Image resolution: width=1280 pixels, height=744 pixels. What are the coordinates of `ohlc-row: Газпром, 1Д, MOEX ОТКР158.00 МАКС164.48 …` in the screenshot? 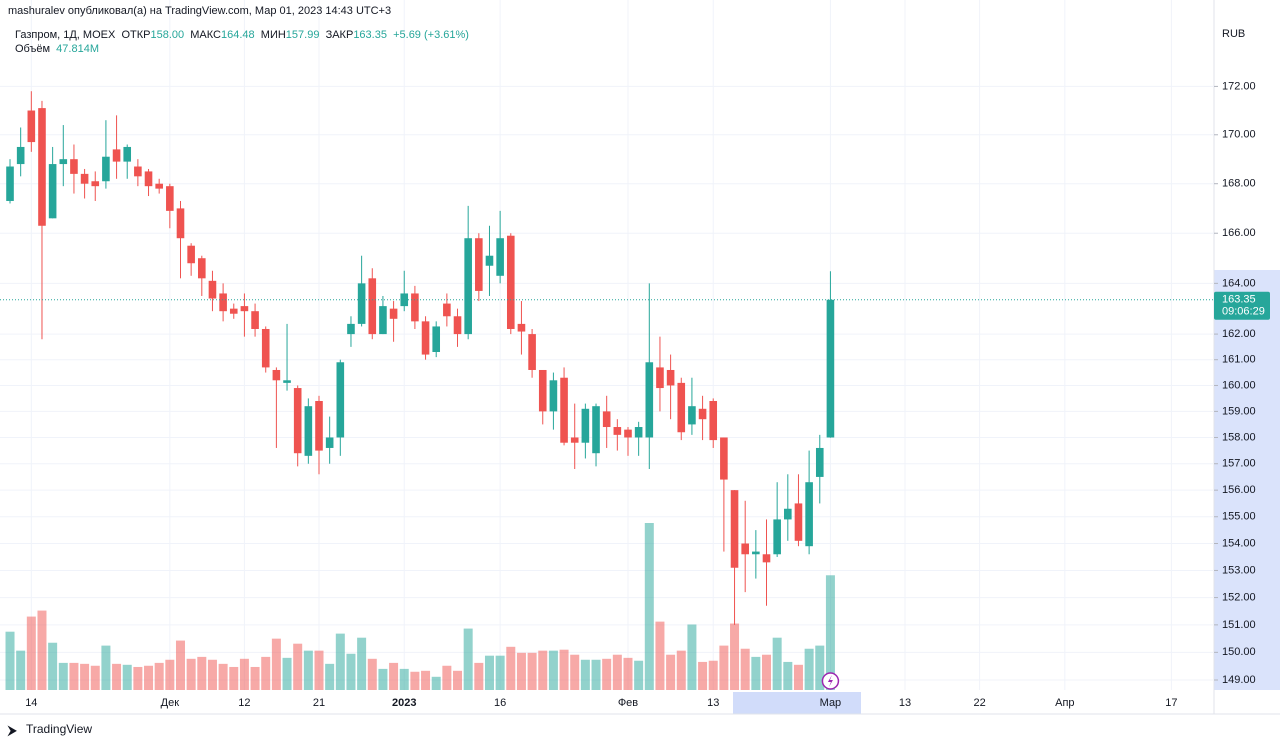 It's located at (242, 35).